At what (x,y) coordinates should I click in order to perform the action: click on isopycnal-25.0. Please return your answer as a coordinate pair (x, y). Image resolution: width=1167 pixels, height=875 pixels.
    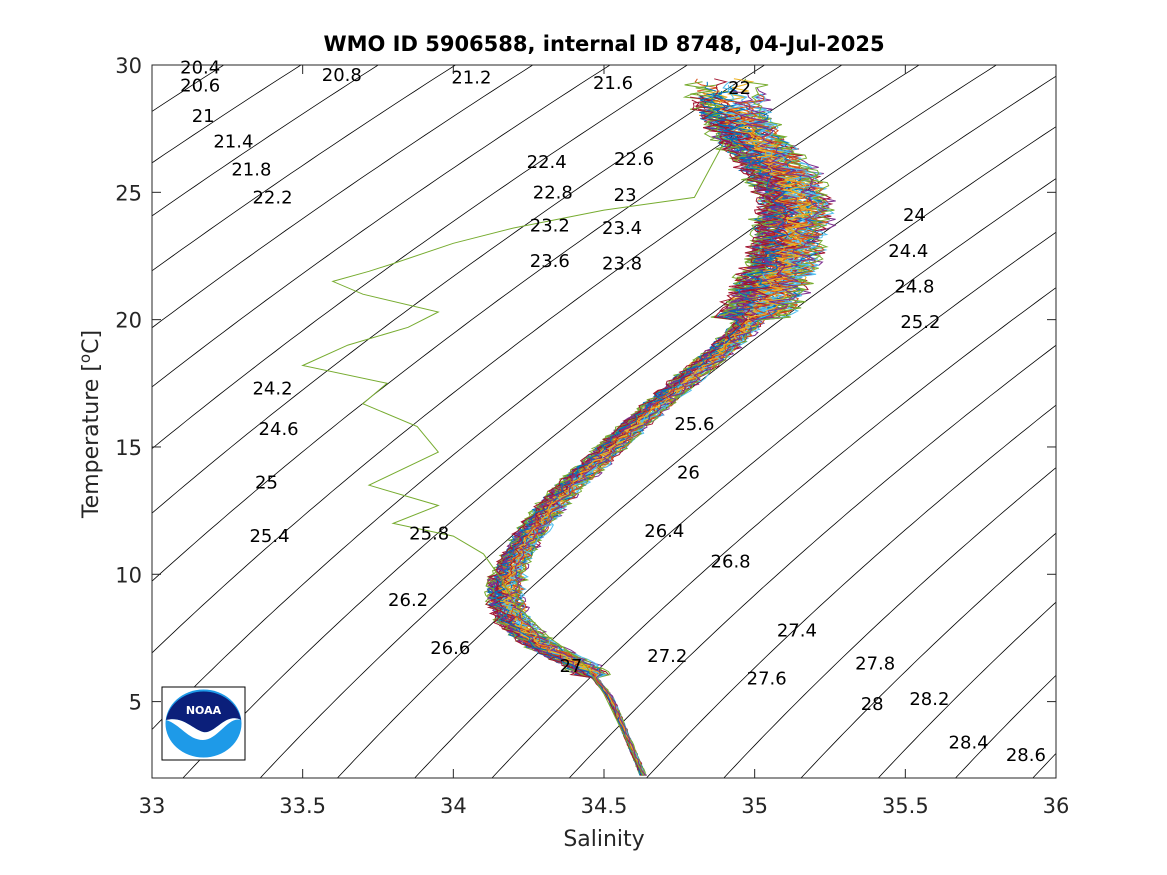
    Looking at the image, I should click on (342, 197).